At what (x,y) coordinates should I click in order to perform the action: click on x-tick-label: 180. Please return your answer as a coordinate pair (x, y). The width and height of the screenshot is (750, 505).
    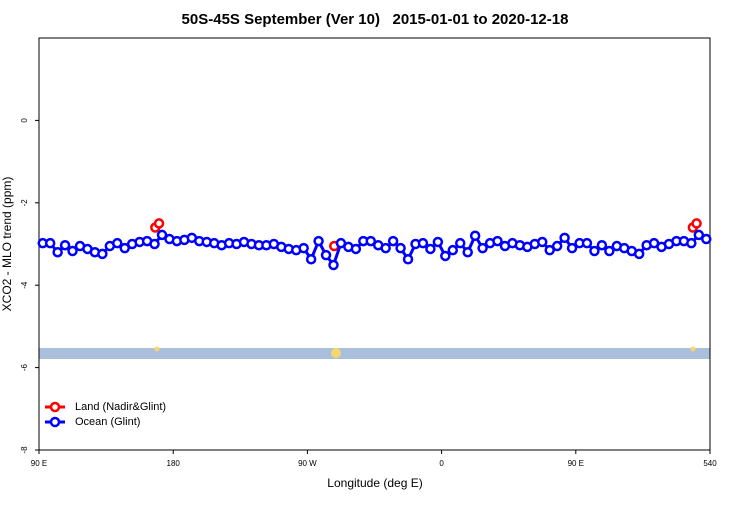
    Looking at the image, I should click on (174, 463).